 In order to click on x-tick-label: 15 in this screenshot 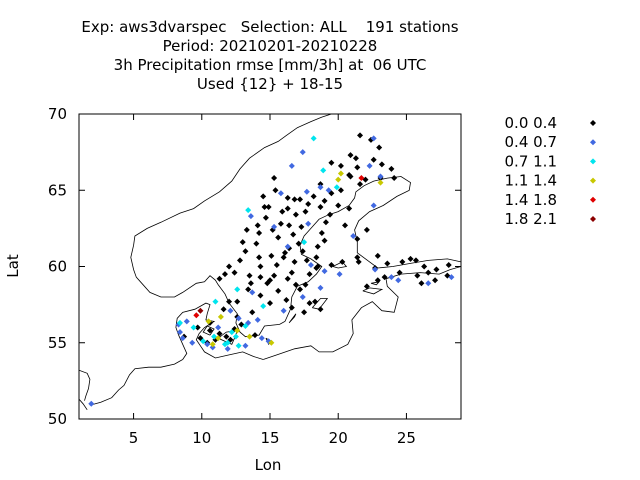, I will do `click(269, 438)`.